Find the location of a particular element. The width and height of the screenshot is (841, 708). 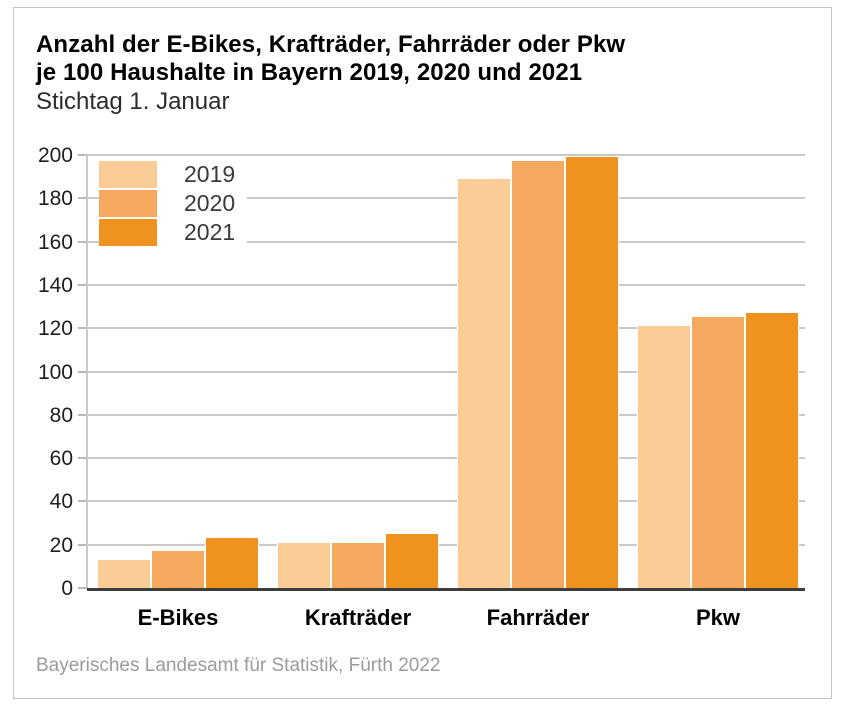

y-axis-line is located at coordinates (87, 371).